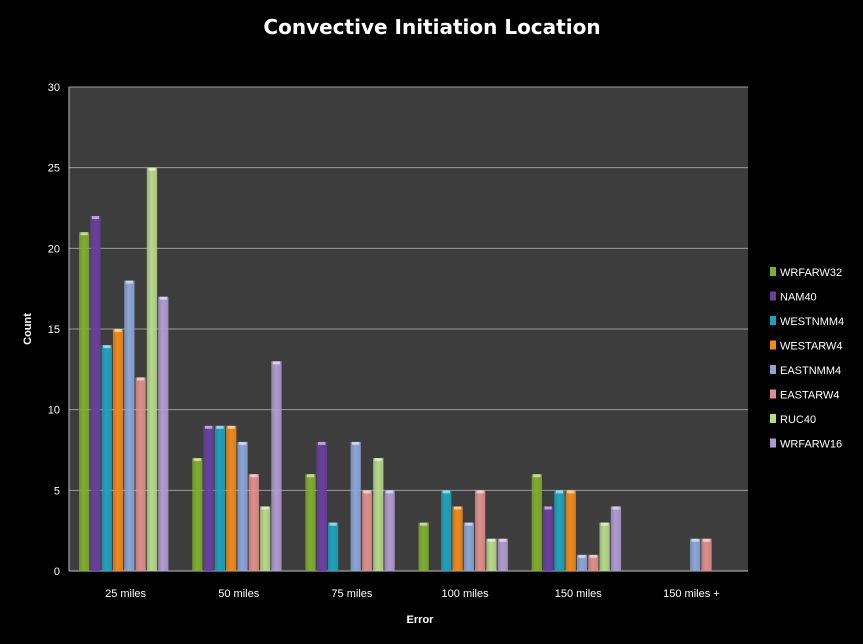 This screenshot has width=863, height=644. What do you see at coordinates (579, 594) in the screenshot?
I see `x-tick-label: 150 miles` at bounding box center [579, 594].